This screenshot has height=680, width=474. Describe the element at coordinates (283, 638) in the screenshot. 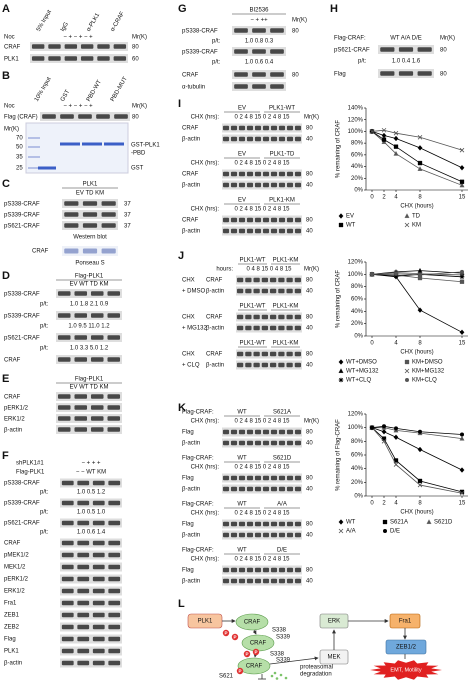

I see `diagram-label: S339` at that location.